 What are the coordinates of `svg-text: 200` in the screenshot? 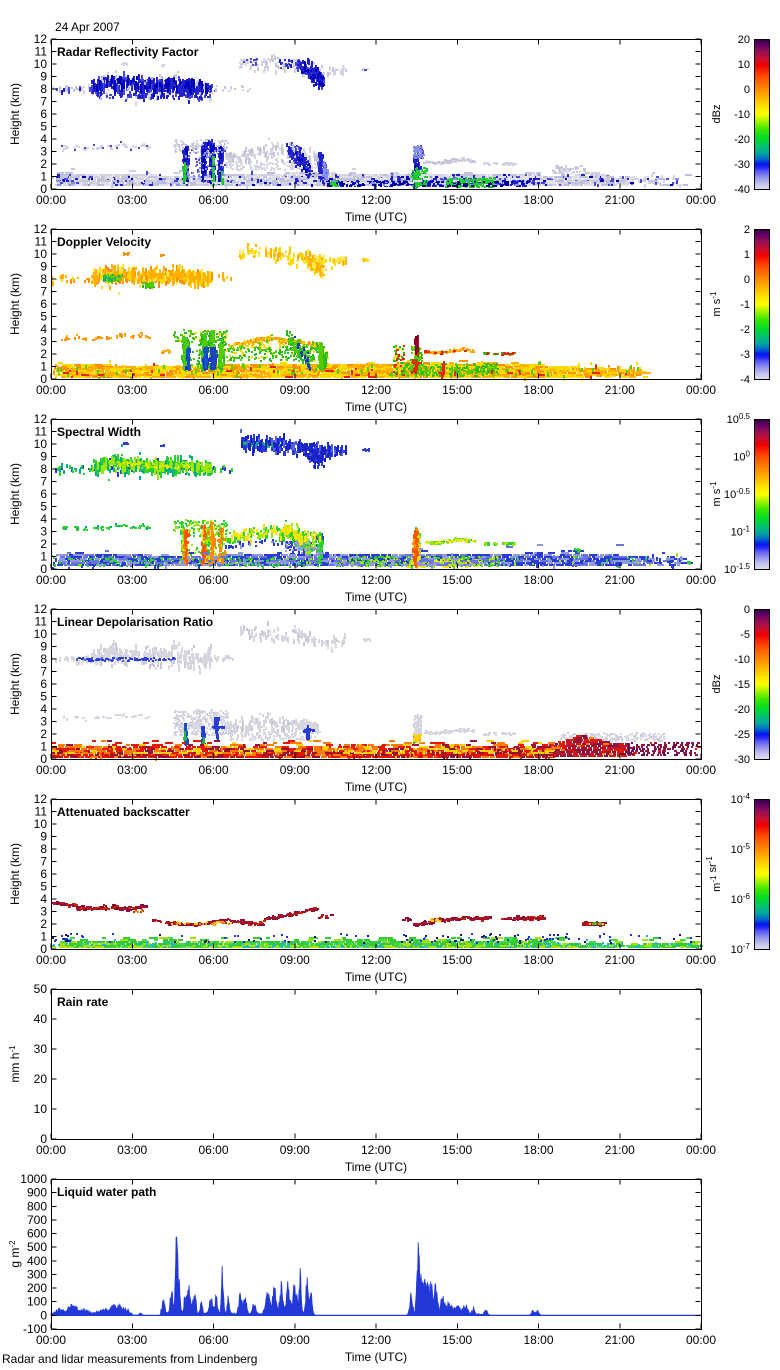 It's located at (37, 1288).